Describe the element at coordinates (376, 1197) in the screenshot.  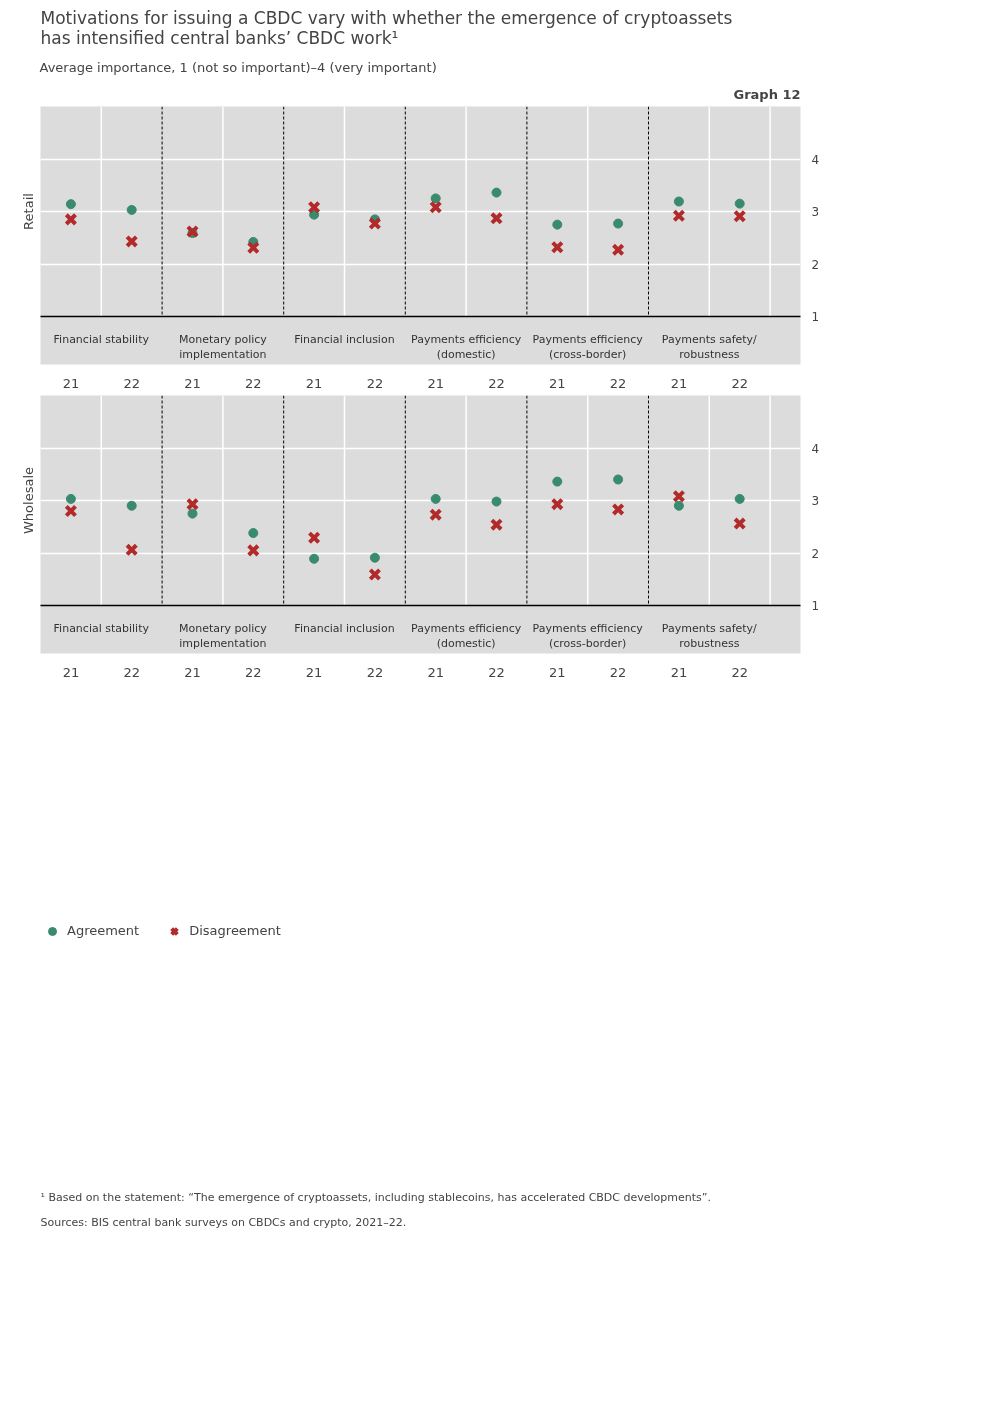
I see `text: ¹ Based on the statement: “The emergence of cryptoassets, including stablecoins, has accelerated CBDC developments”.` at that location.